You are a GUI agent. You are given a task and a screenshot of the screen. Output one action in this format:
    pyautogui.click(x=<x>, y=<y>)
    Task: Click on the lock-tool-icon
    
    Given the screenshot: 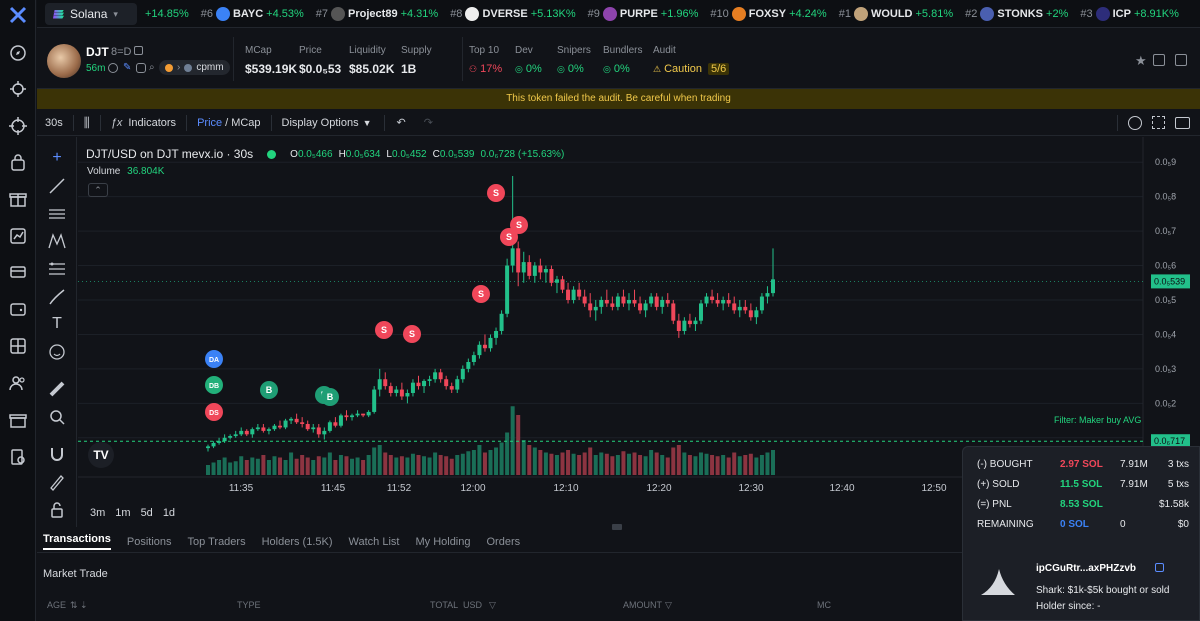 What is the action you would take?
    pyautogui.click(x=57, y=510)
    